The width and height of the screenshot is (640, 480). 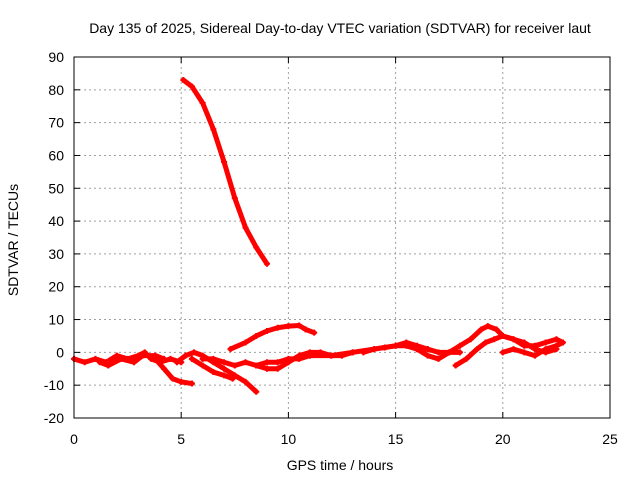 What do you see at coordinates (56, 320) in the screenshot?
I see `y-tick-label: 10` at bounding box center [56, 320].